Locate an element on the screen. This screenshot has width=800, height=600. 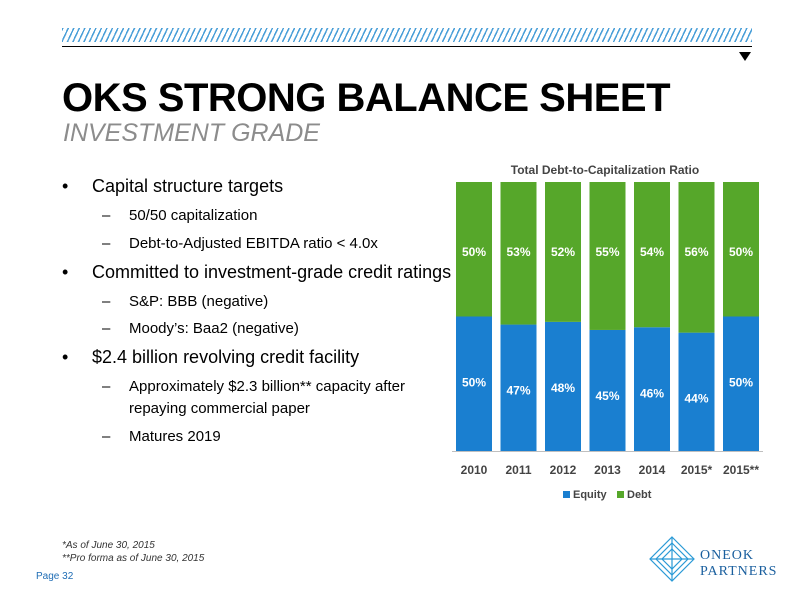
equity-data-label: 48% is located at coordinates (563, 388).